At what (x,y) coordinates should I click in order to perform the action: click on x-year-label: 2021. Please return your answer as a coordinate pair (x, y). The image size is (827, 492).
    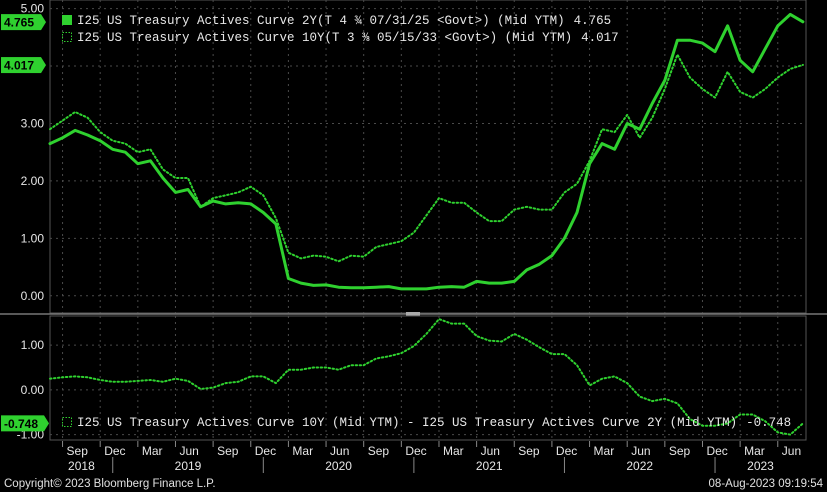
    Looking at the image, I should click on (489, 466).